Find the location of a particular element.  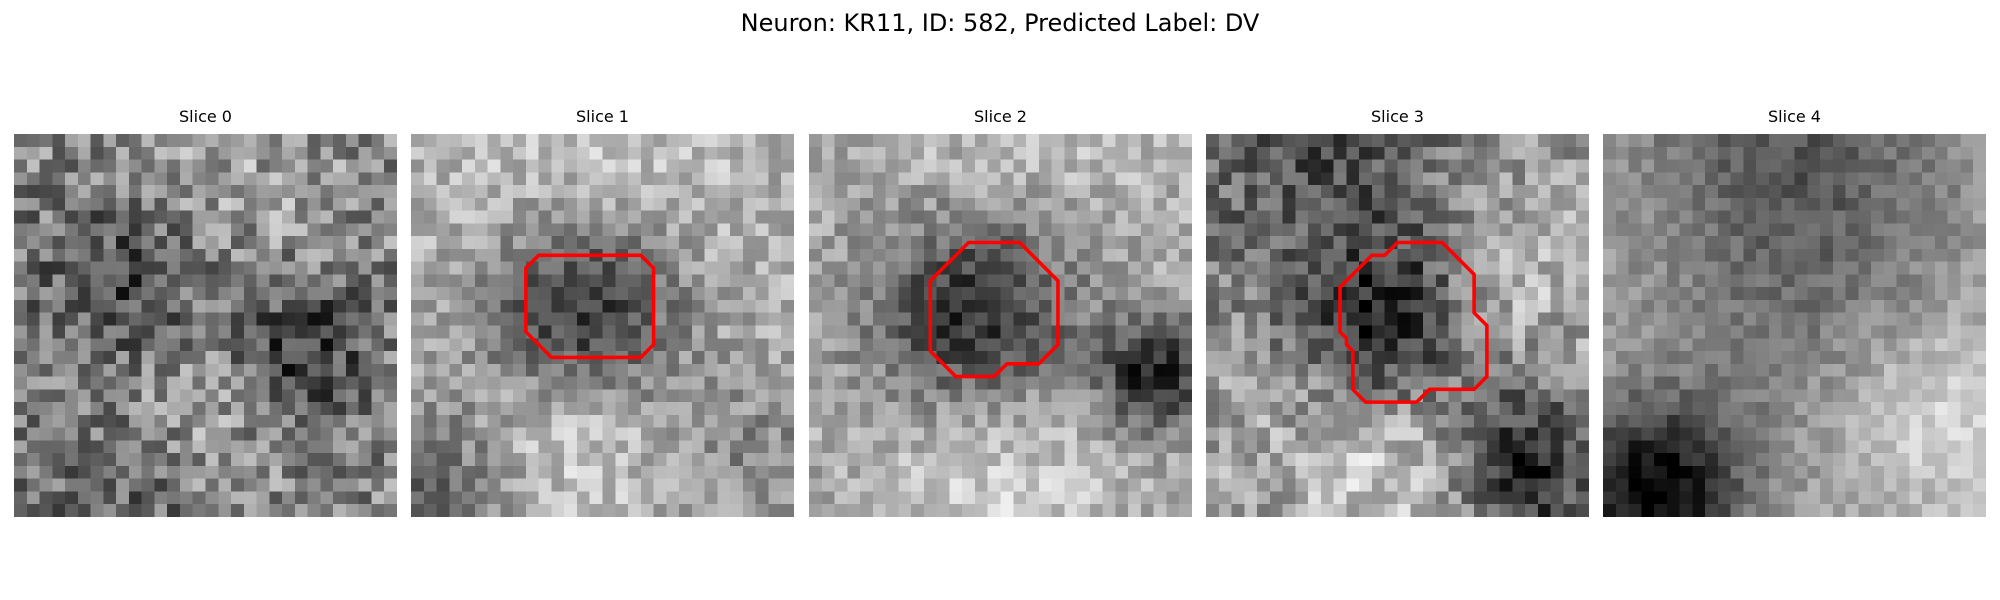

slice-panel-3: Slice 3 is located at coordinates (1397, 311).